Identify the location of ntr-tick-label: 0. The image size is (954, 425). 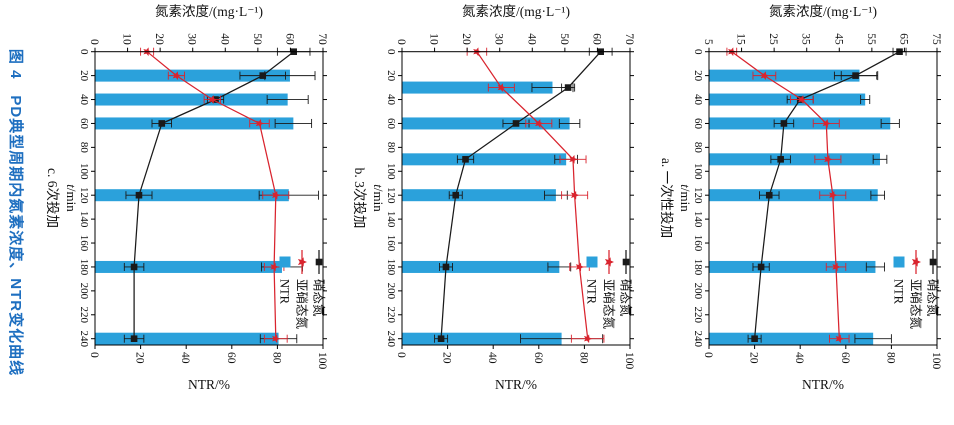
(708, 355).